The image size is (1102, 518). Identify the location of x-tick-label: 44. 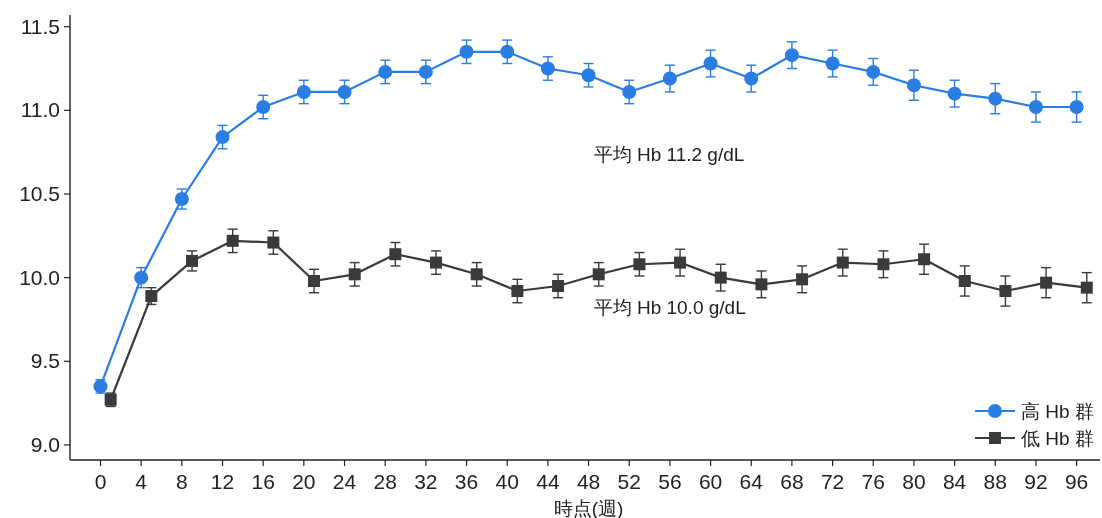
(548, 481).